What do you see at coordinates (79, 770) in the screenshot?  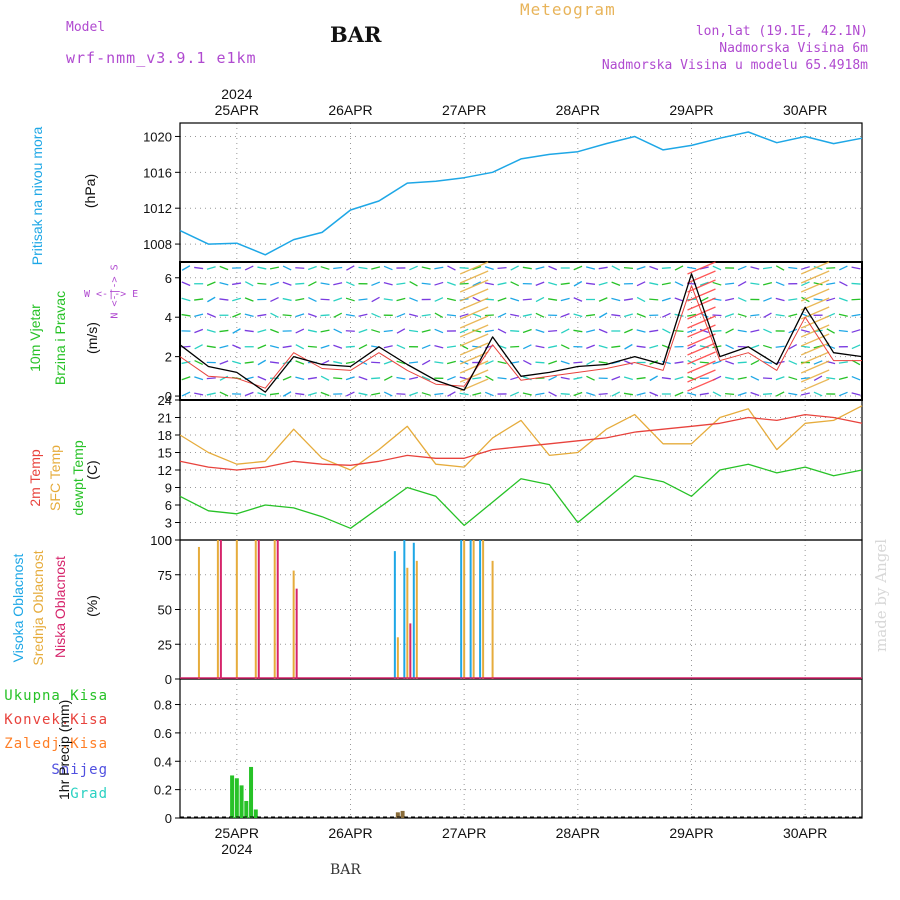 I see `legend-snow: Snijeg` at bounding box center [79, 770].